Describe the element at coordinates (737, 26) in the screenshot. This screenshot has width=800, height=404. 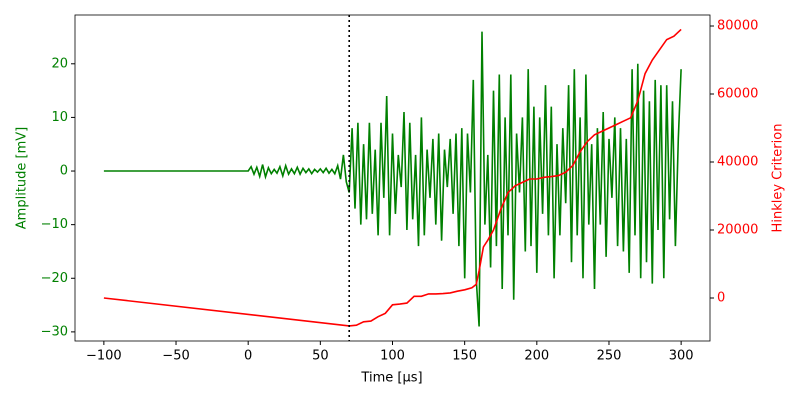
I see `y2-tick-label: 80000` at that location.